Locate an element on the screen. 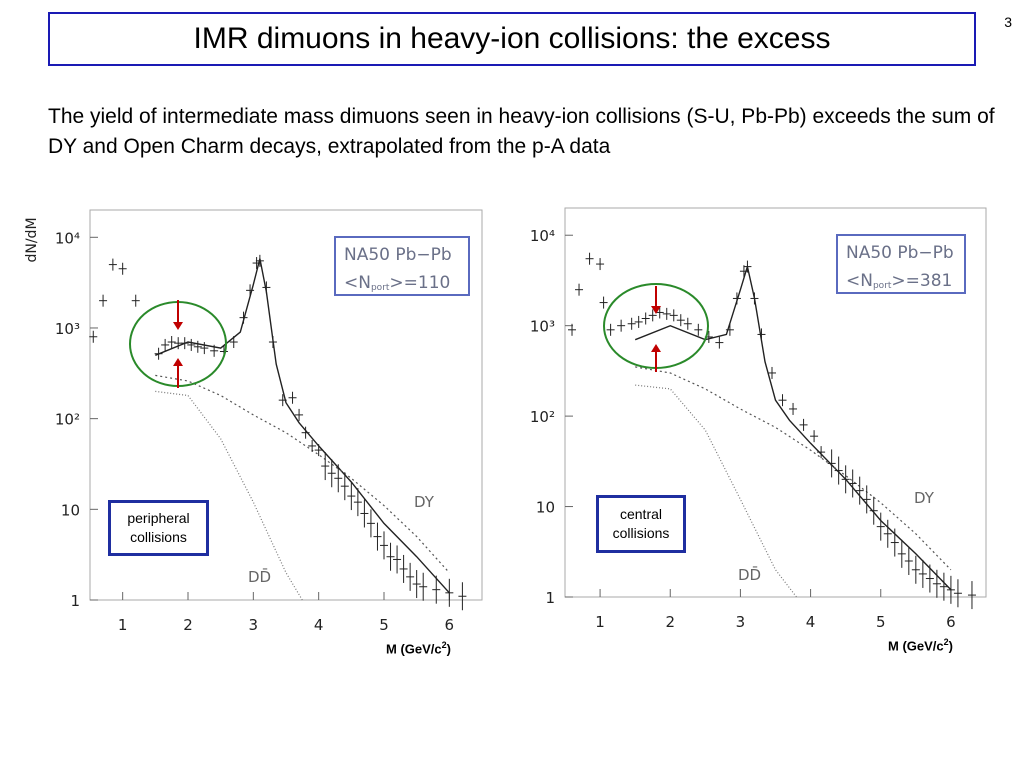 This screenshot has width=1024, height=768. x-tick-label: 5 is located at coordinates (384, 625).